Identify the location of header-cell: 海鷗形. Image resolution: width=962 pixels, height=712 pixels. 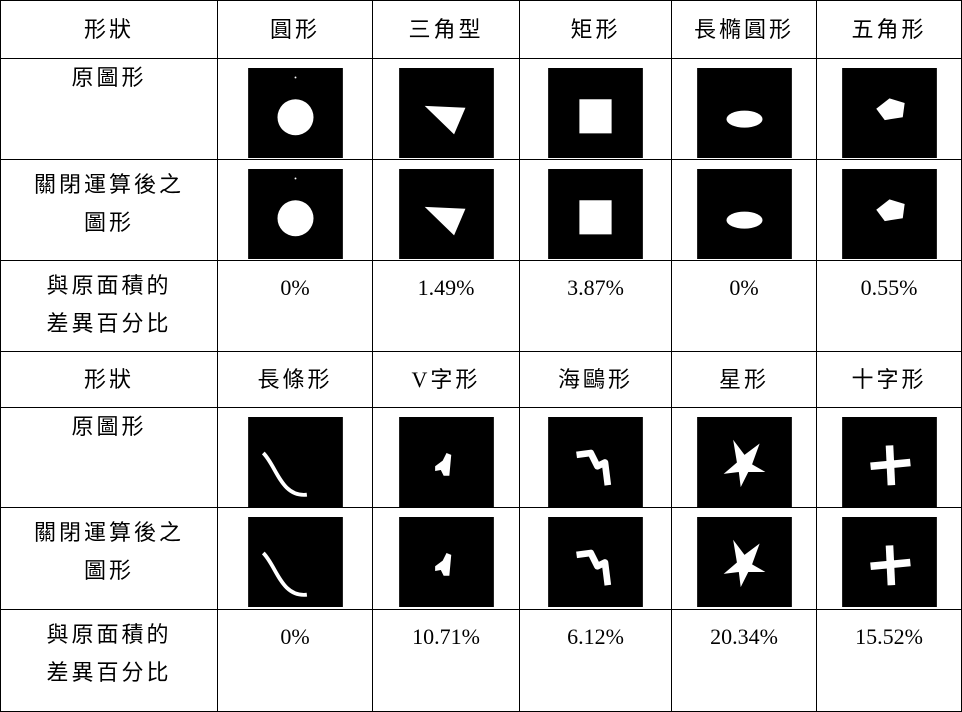
(595, 379).